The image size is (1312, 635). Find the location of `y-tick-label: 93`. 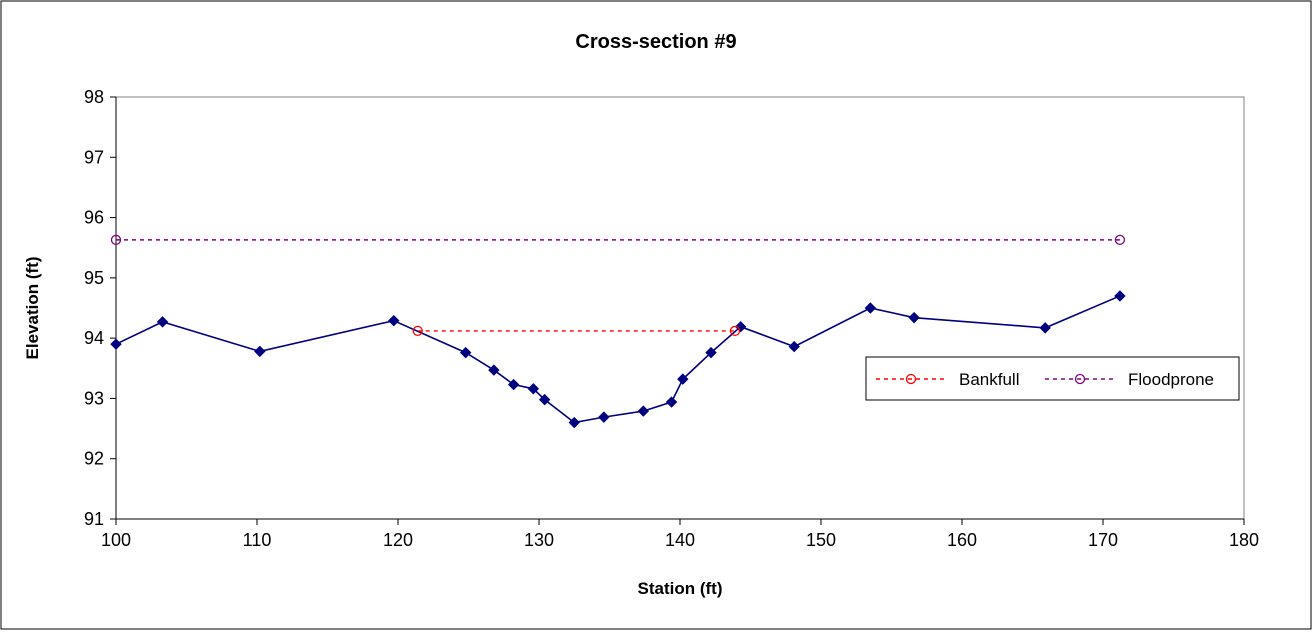

y-tick-label: 93 is located at coordinates (94, 398).